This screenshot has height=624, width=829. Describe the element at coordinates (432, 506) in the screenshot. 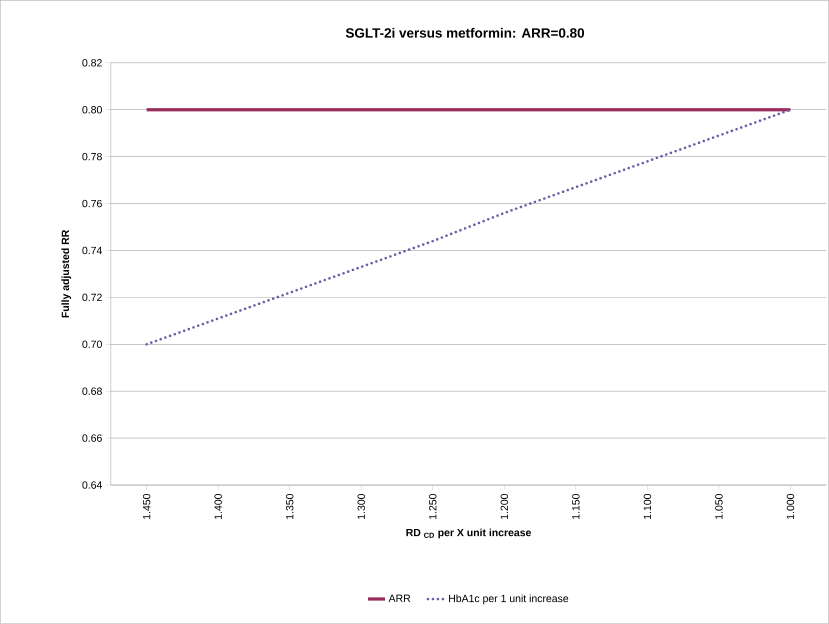

I see `x-tick-label: 1.250` at that location.